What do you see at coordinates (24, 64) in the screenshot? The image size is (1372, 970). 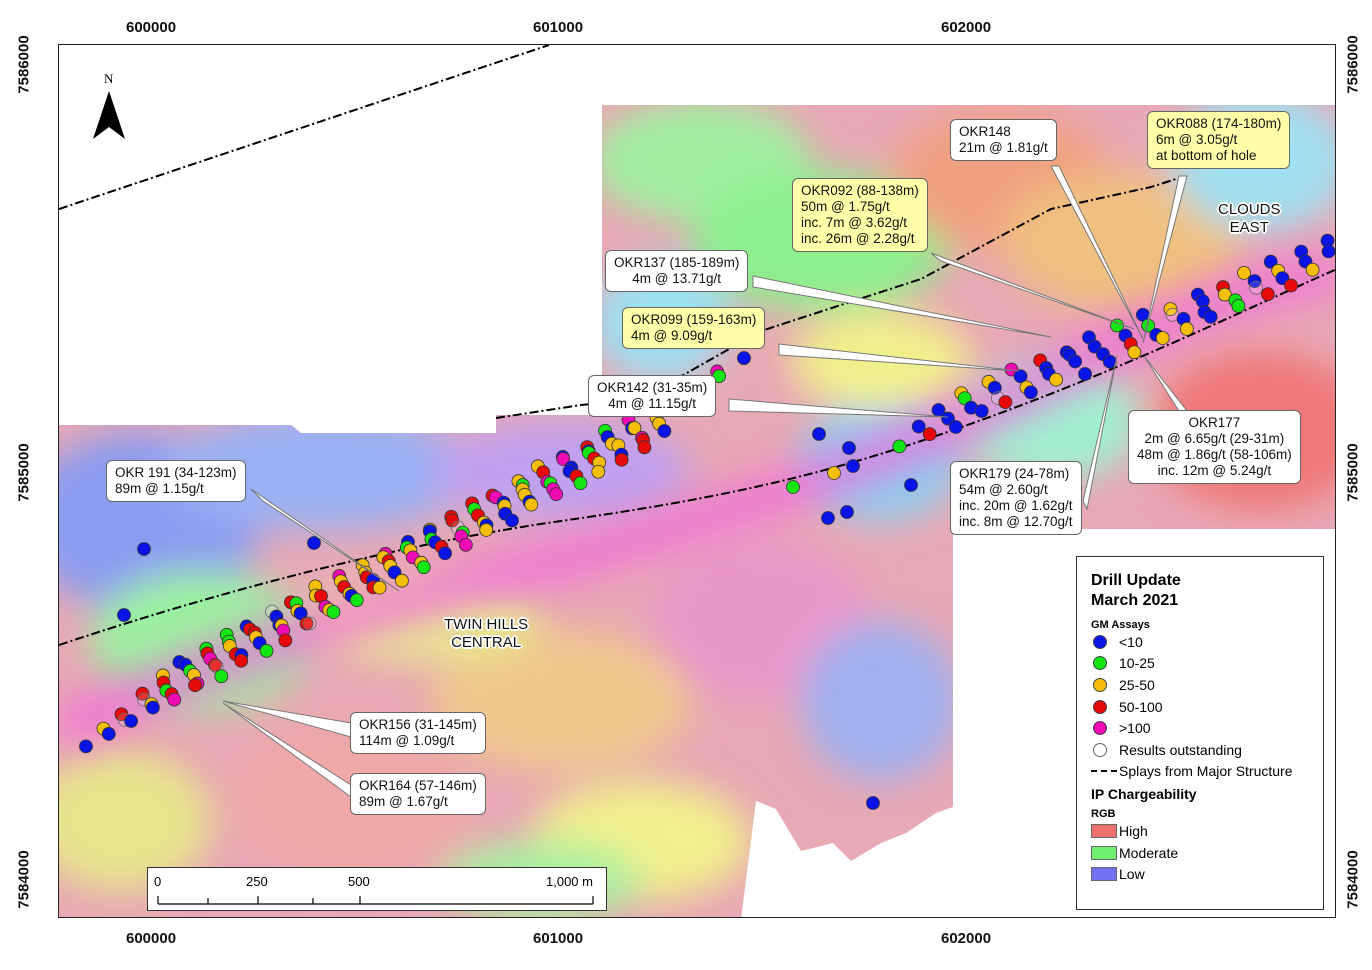 I see `y-tick-left-7586000: 7586000` at bounding box center [24, 64].